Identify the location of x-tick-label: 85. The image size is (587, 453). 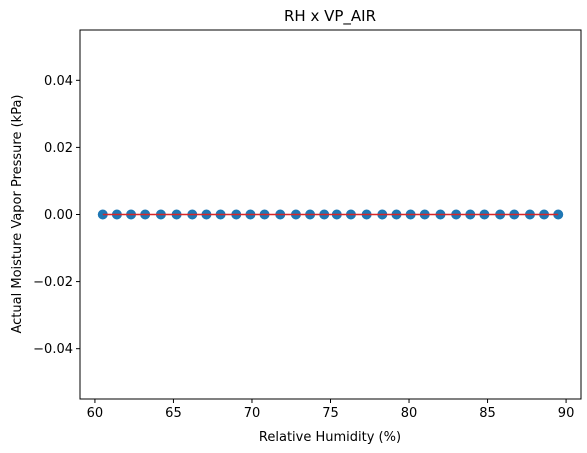
(487, 413).